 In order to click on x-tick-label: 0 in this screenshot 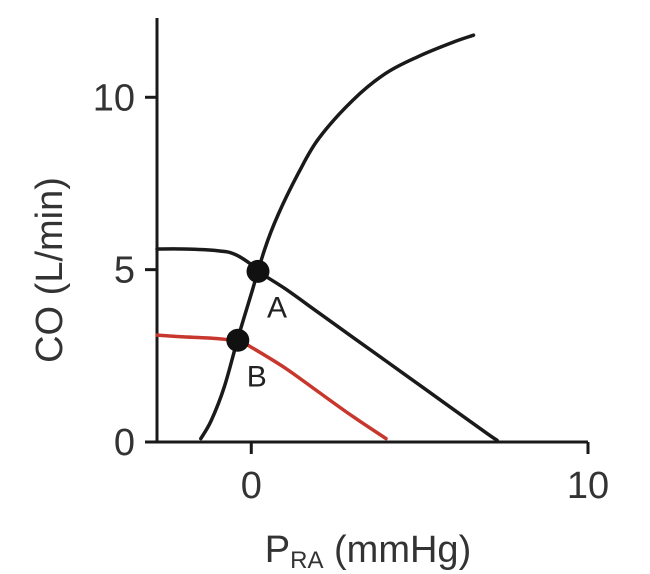, I will do `click(251, 486)`.